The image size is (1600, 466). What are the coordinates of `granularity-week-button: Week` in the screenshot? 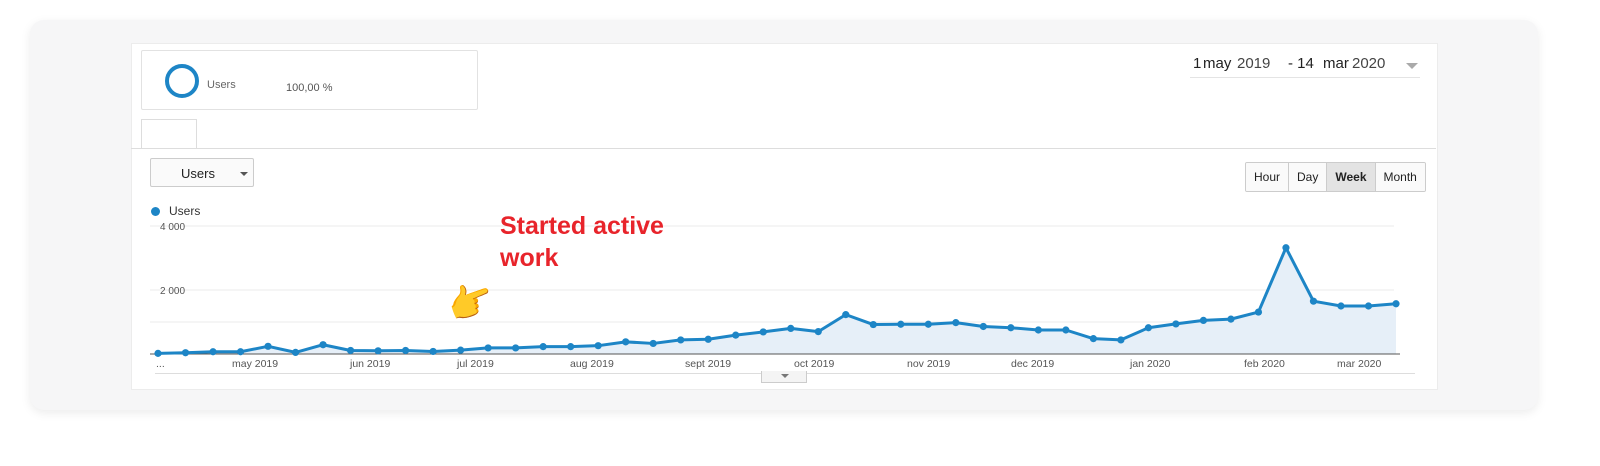 It's located at (1351, 177).